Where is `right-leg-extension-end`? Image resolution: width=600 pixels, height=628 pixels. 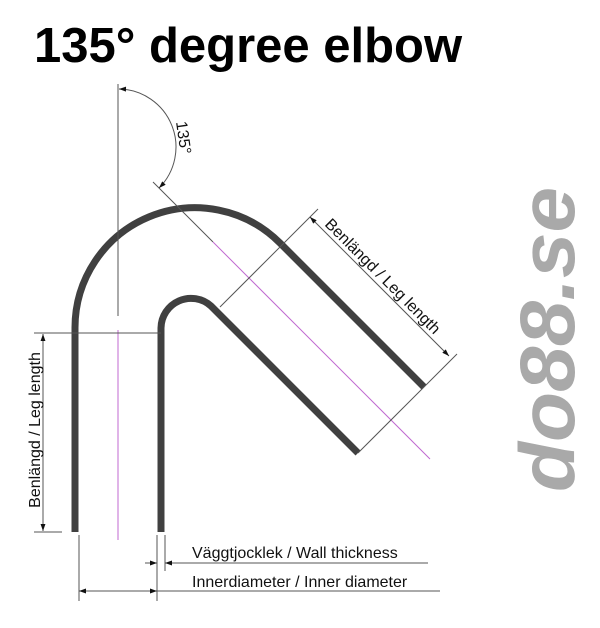 right-leg-extension-end is located at coordinates (407, 403).